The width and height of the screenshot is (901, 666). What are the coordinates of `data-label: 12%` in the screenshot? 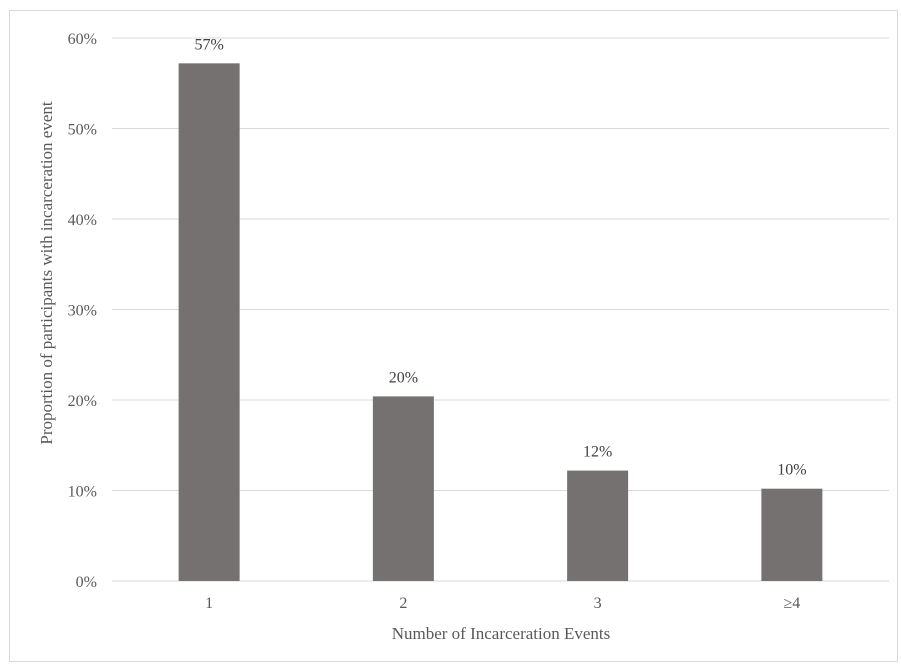 It's located at (597, 452).